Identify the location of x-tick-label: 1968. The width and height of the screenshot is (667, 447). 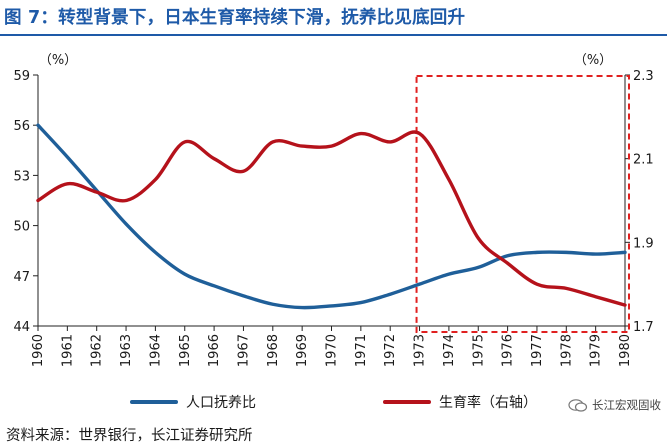
(273, 350).